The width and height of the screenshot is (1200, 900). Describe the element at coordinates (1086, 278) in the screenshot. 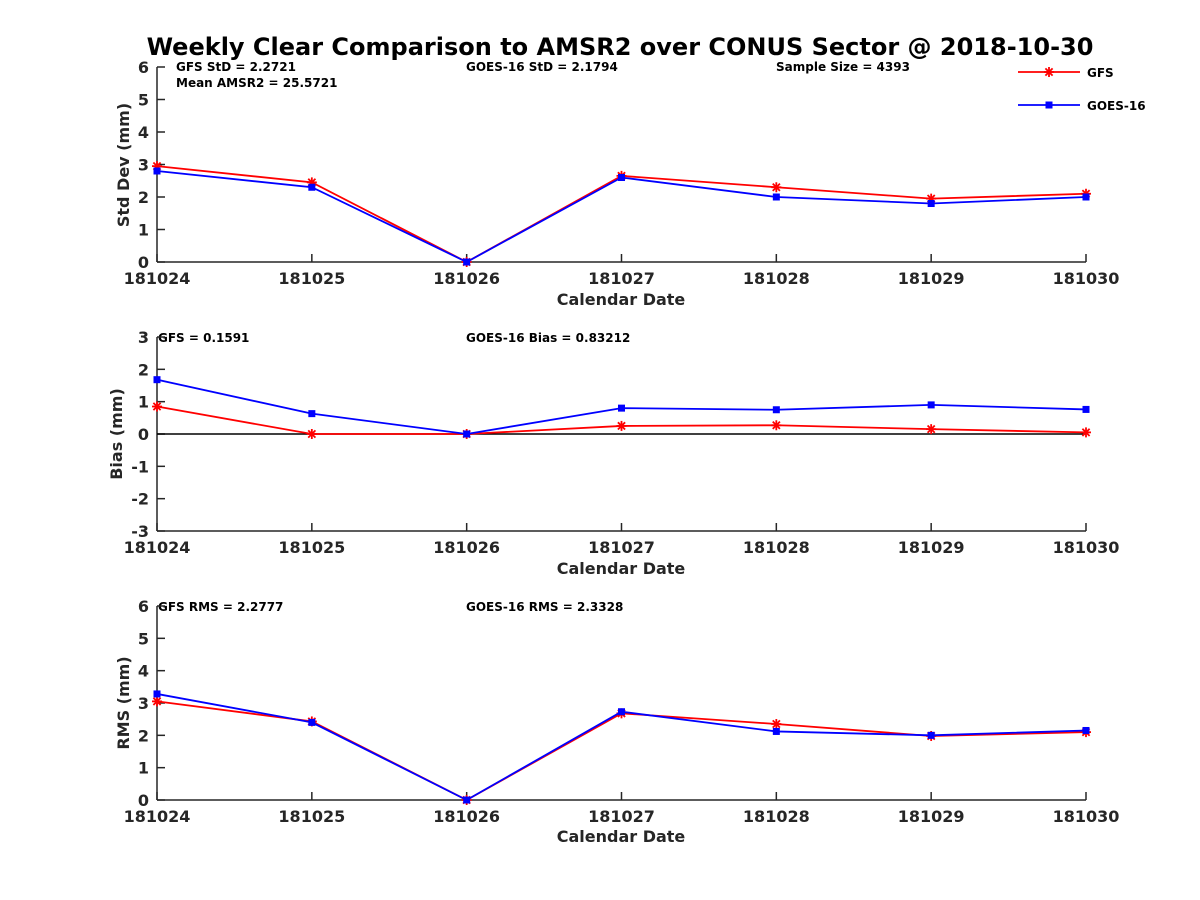

I see `std-dev-x-tick-label: 181030` at that location.